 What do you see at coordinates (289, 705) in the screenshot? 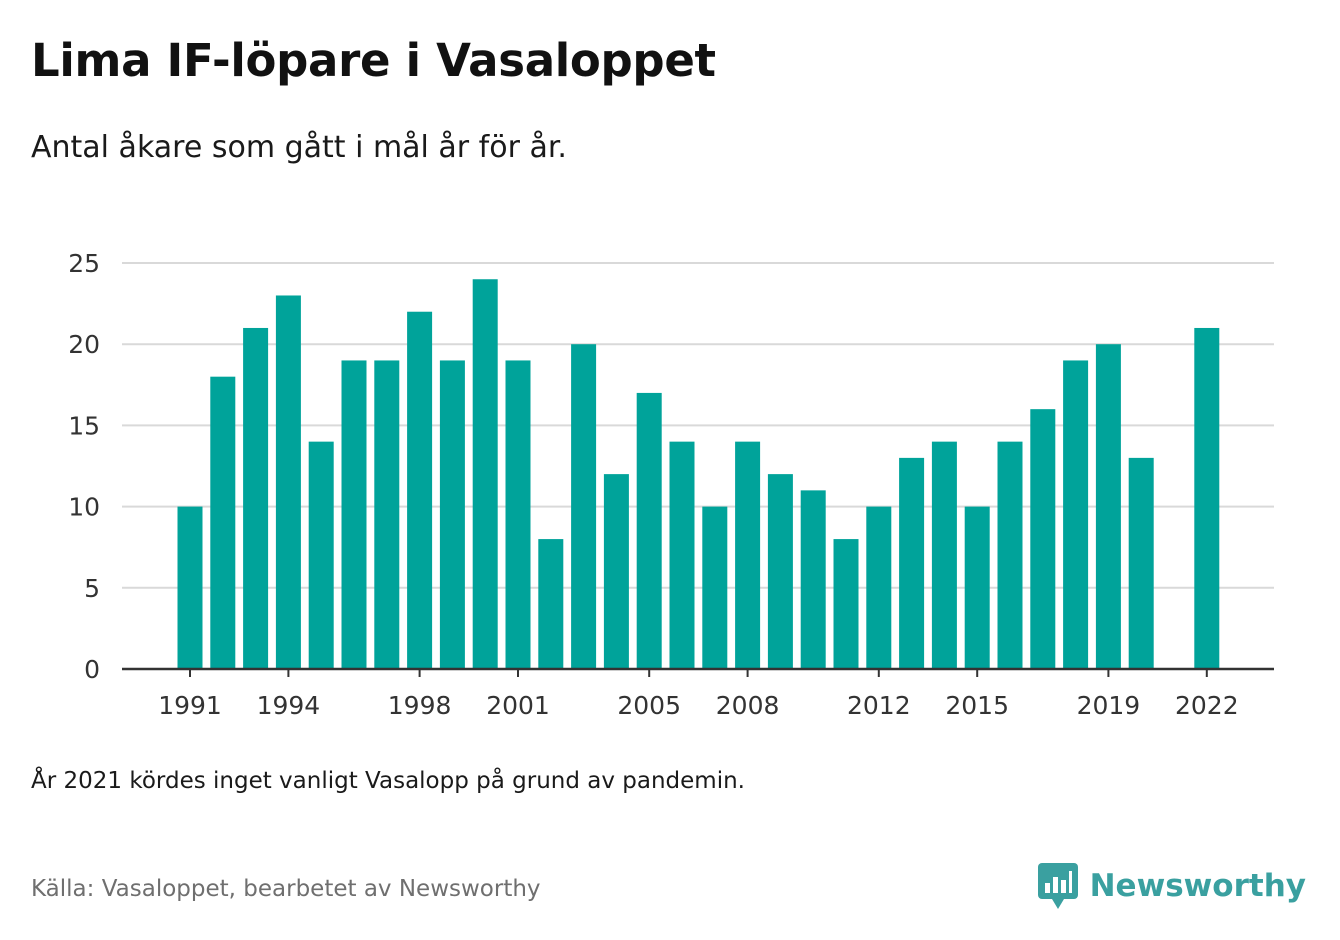
I see `x-tick-label: 1994` at bounding box center [289, 705].